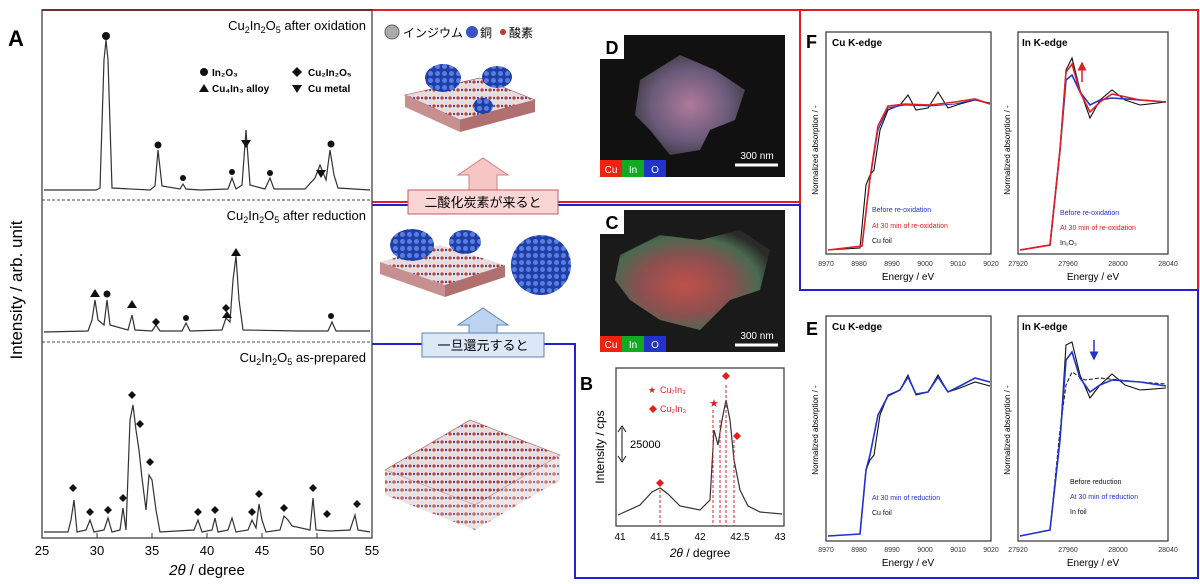  What do you see at coordinates (16, 38) in the screenshot?
I see `panel-label-a: A` at bounding box center [16, 38].